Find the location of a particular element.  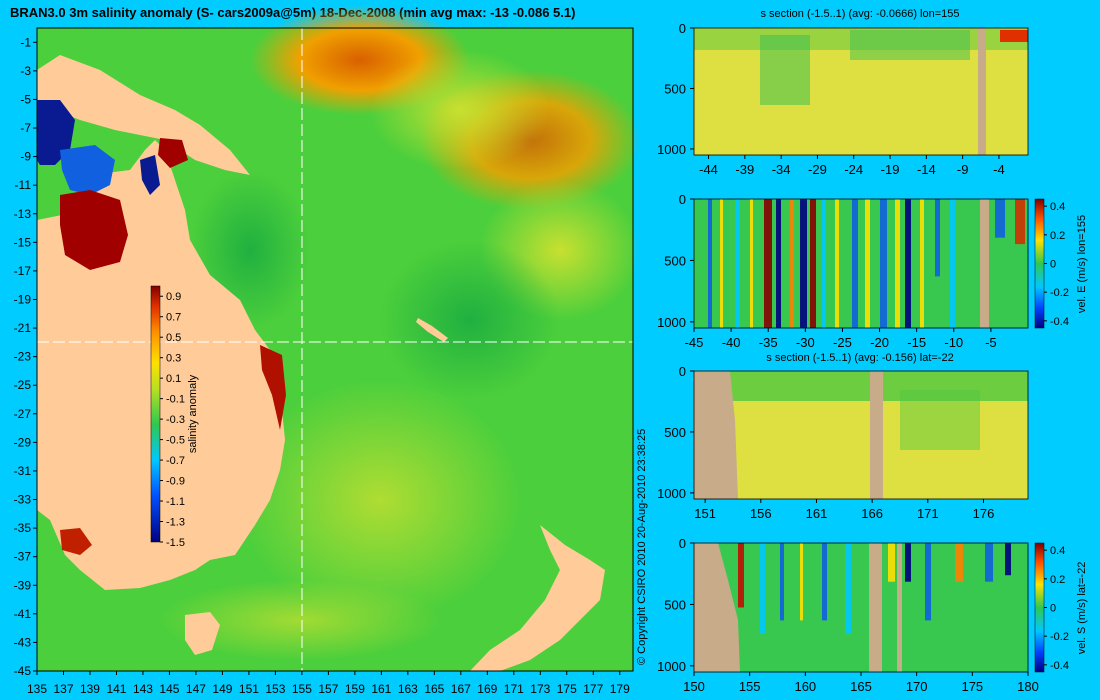

panel3-section is located at coordinates (861, 435).